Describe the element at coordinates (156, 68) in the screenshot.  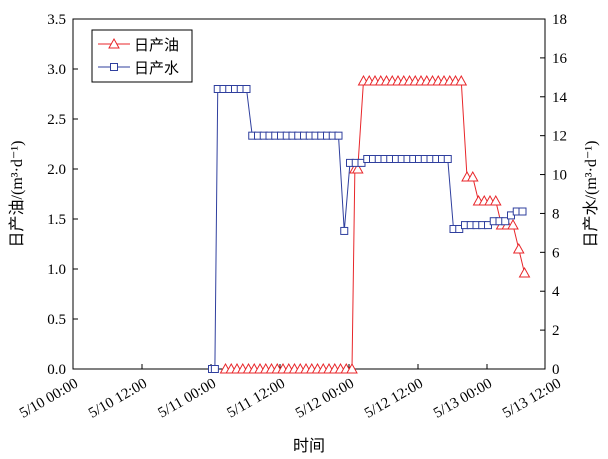
I see `legend-water-label: 日产水` at that location.